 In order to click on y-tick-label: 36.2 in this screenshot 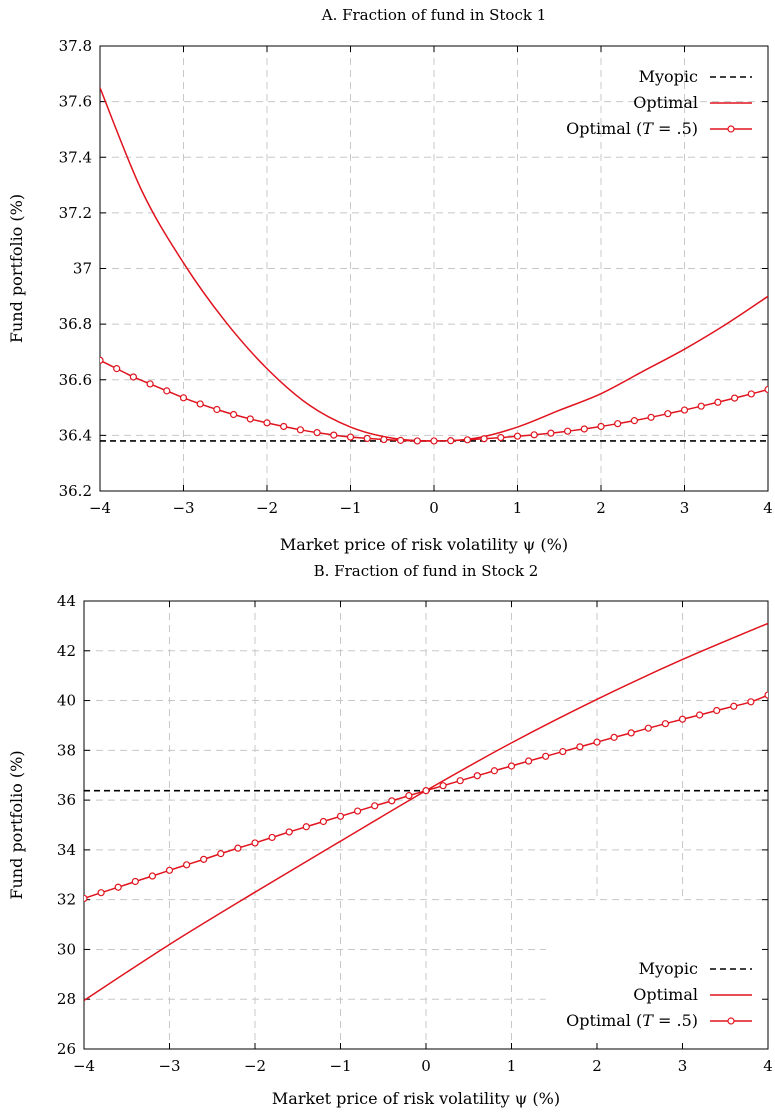, I will do `click(75, 491)`.